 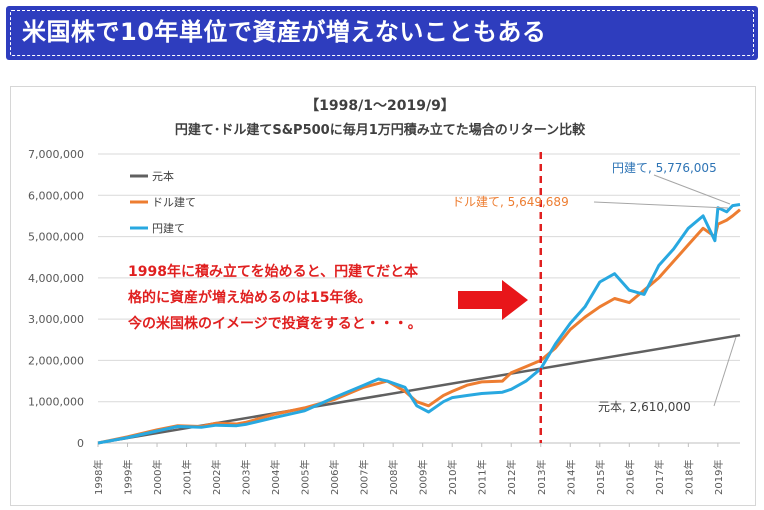 I want to click on x-tick-label: 2002年, so click(x=216, y=477).